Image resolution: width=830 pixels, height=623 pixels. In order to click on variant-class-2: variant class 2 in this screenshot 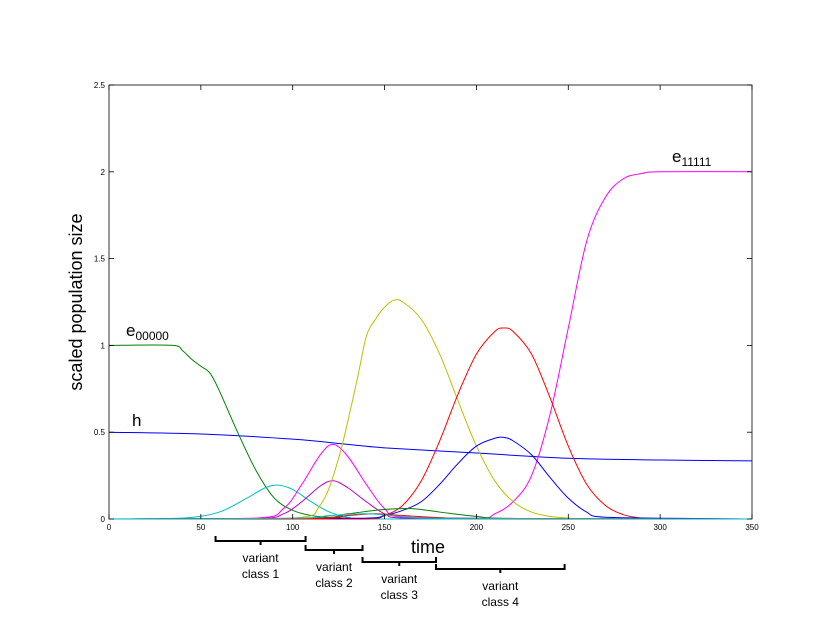, I will do `click(334, 567)`.